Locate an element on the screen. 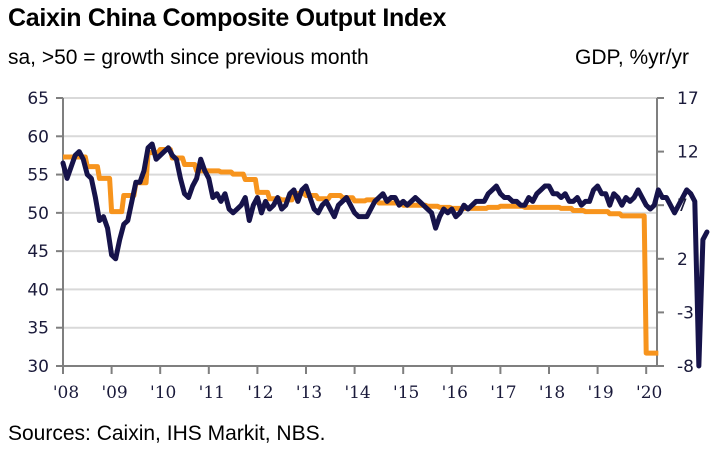 The image size is (711, 460). left-tick-label: 40 is located at coordinates (38, 290).